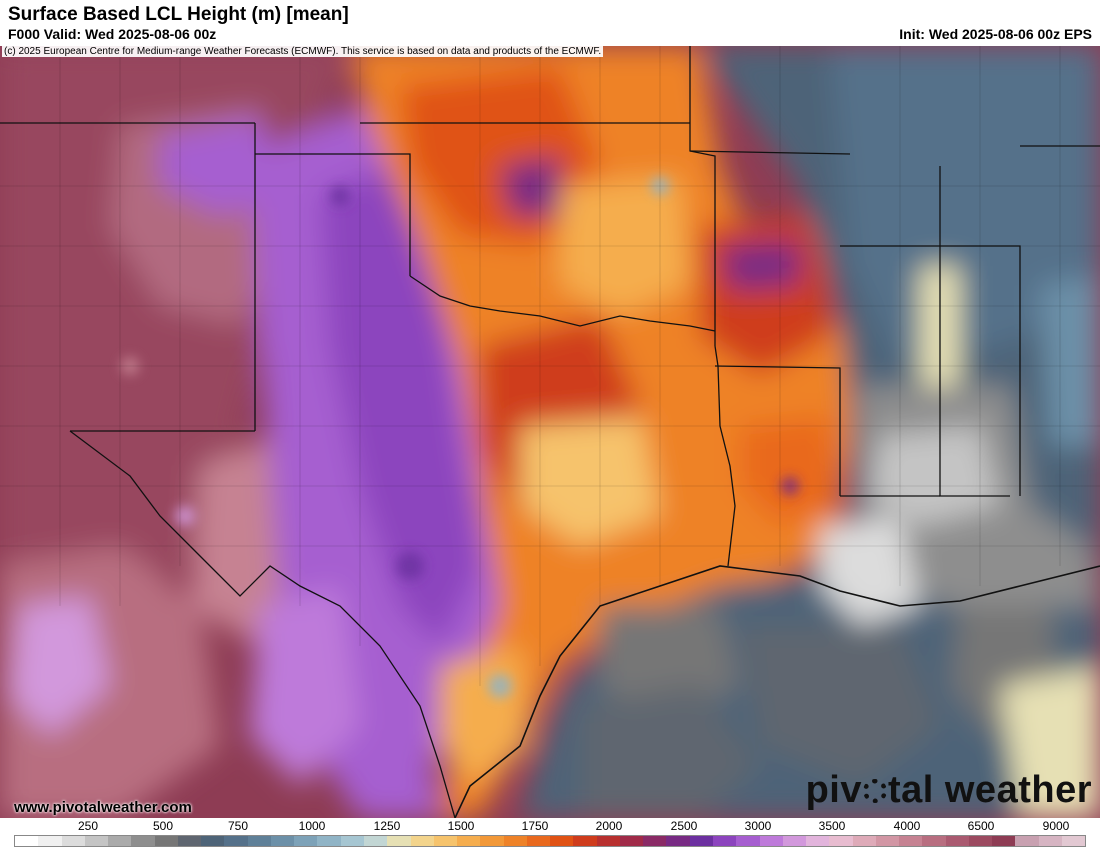 This screenshot has width=1100, height=850. I want to click on init-time: Init: Wed 2025-08-06 00z EPS, so click(995, 34).